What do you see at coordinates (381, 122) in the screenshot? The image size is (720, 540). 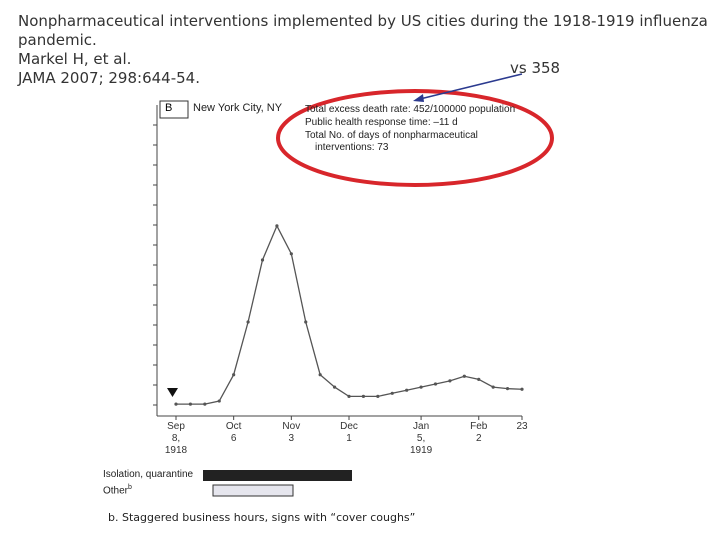 I see `annotation: Public health response time: –11 d` at bounding box center [381, 122].